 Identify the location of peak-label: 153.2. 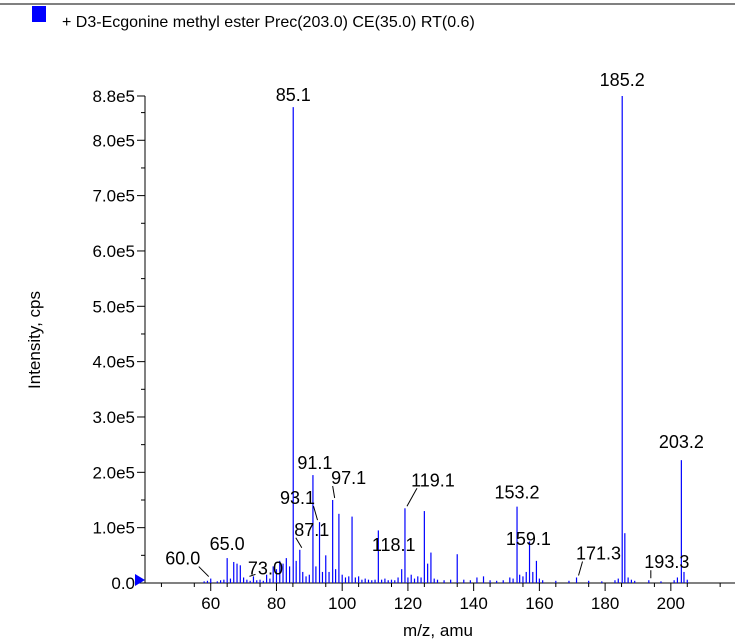
(517, 493).